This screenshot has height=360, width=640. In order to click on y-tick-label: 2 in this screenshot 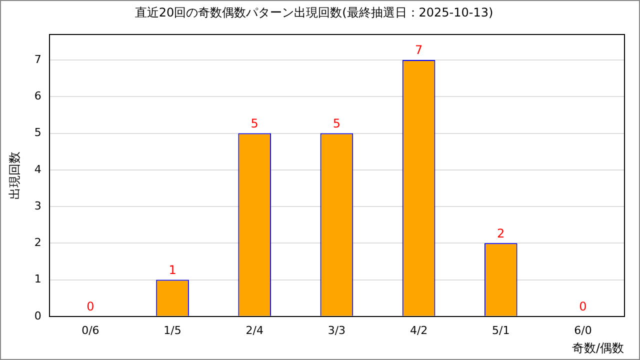, I will do `click(38, 243)`.